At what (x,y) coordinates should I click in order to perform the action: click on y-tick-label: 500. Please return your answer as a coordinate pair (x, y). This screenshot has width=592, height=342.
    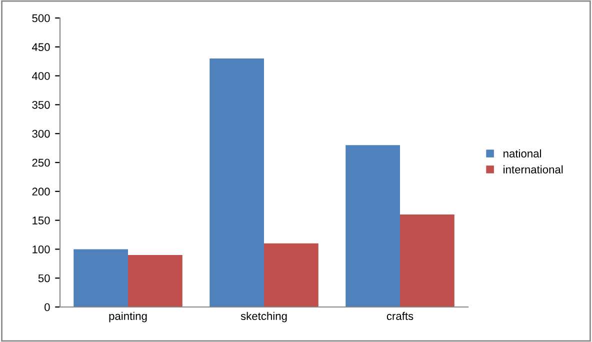
    Looking at the image, I should click on (41, 18).